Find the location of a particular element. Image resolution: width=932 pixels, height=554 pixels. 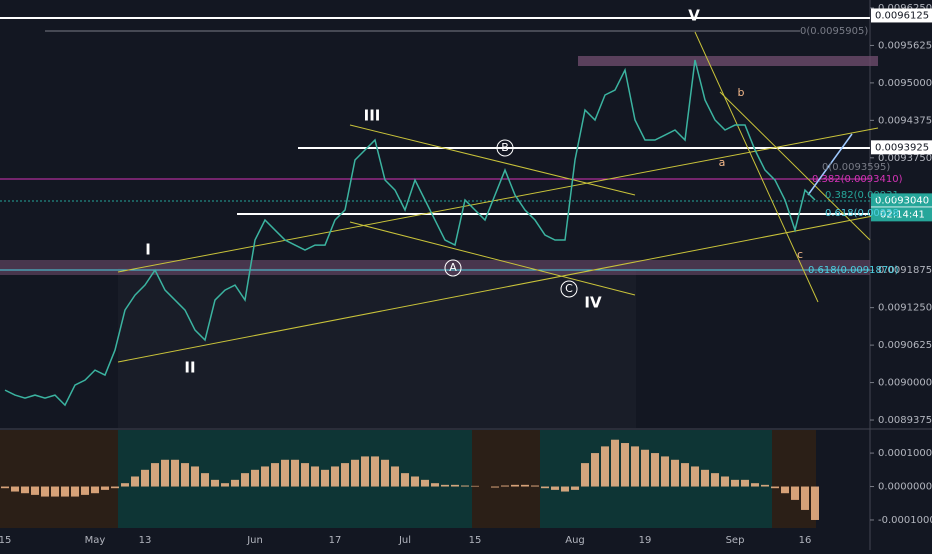

x-tick-label: 16 is located at coordinates (805, 540).